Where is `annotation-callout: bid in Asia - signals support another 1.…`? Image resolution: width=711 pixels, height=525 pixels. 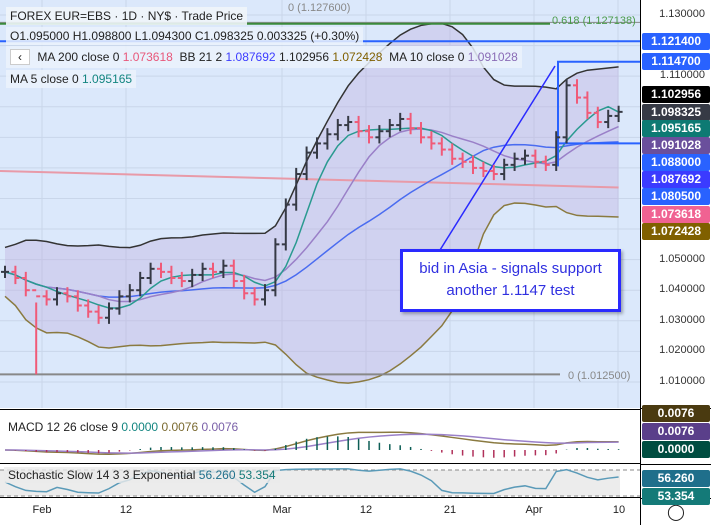 annotation-callout: bid in Asia - signals support another 1.… is located at coordinates (510, 280).